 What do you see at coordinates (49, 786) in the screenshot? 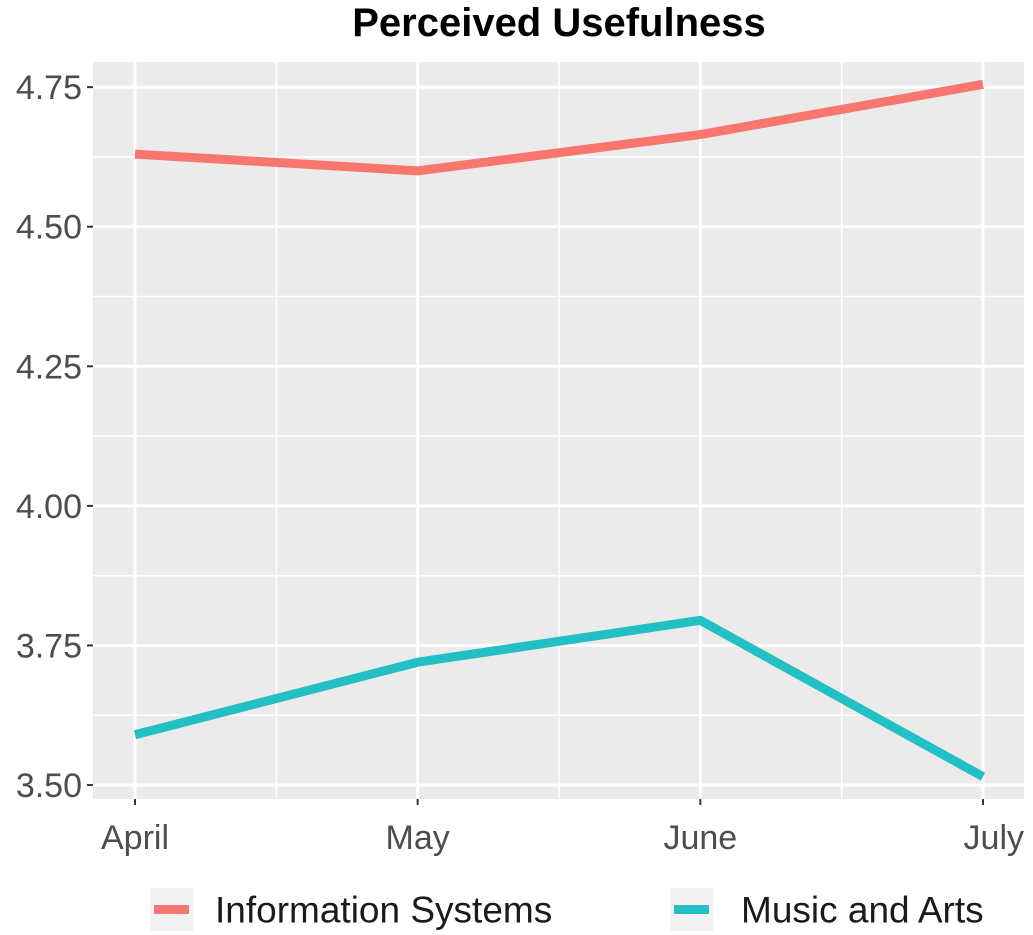
I see `y-tick-label: 3.50` at bounding box center [49, 786].